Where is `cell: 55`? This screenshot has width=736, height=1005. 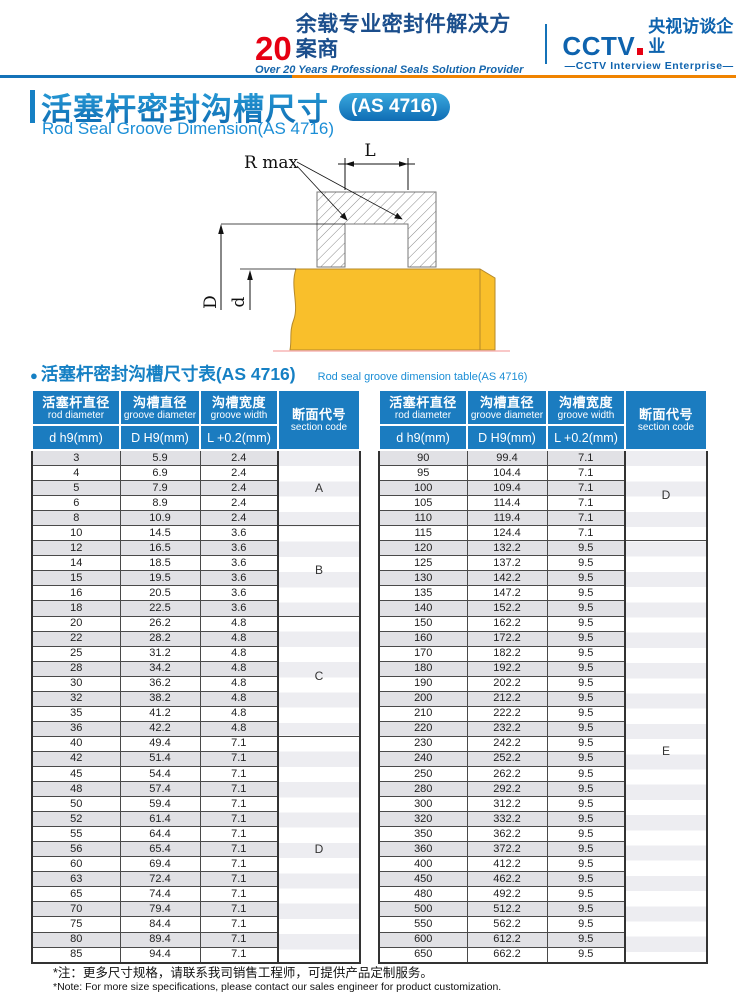
cell: 55 is located at coordinates (76, 834).